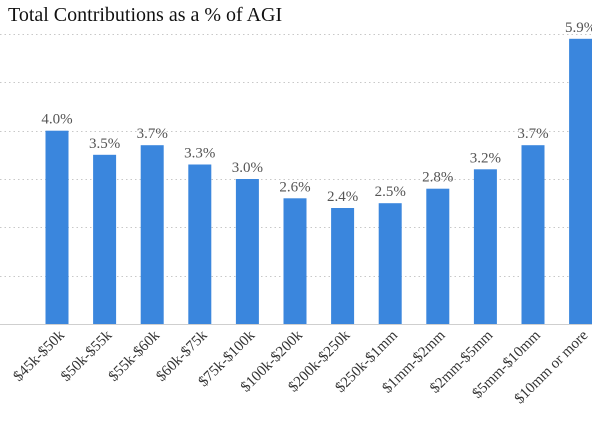  I want to click on data-label-6: 2.4%, so click(342, 197).